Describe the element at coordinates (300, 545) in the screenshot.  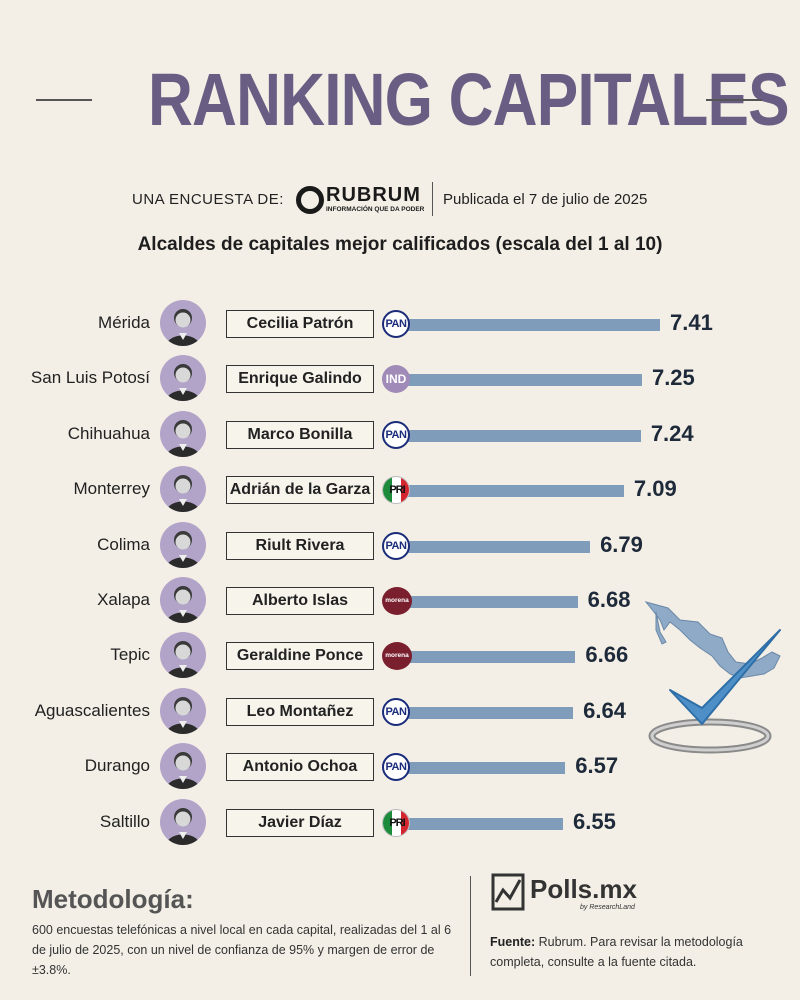
I see `mayor-name: Riult Rivera` at that location.